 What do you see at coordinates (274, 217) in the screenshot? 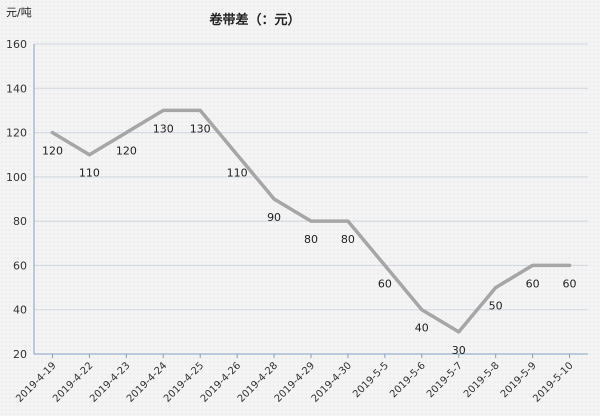
I see `data-label: 90` at bounding box center [274, 217].